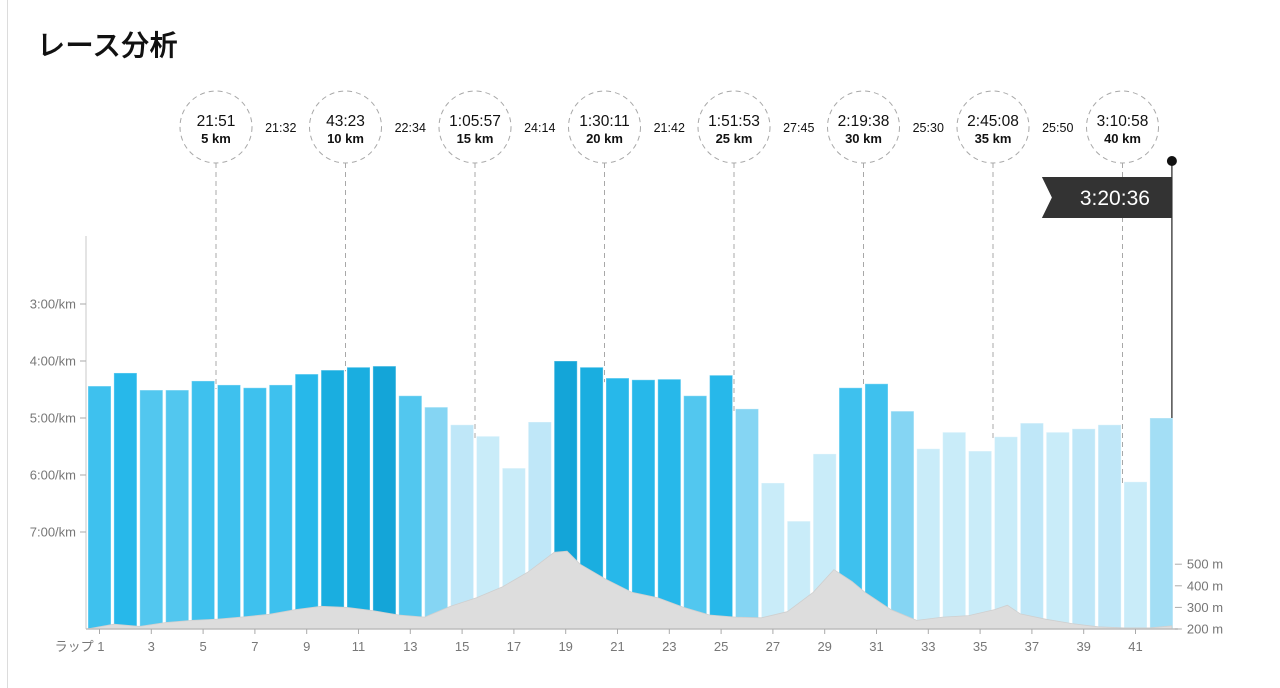 Image resolution: width=1280 pixels, height=688 pixels. Describe the element at coordinates (863, 138) in the screenshot. I see `split-distance: 30 km` at that location.